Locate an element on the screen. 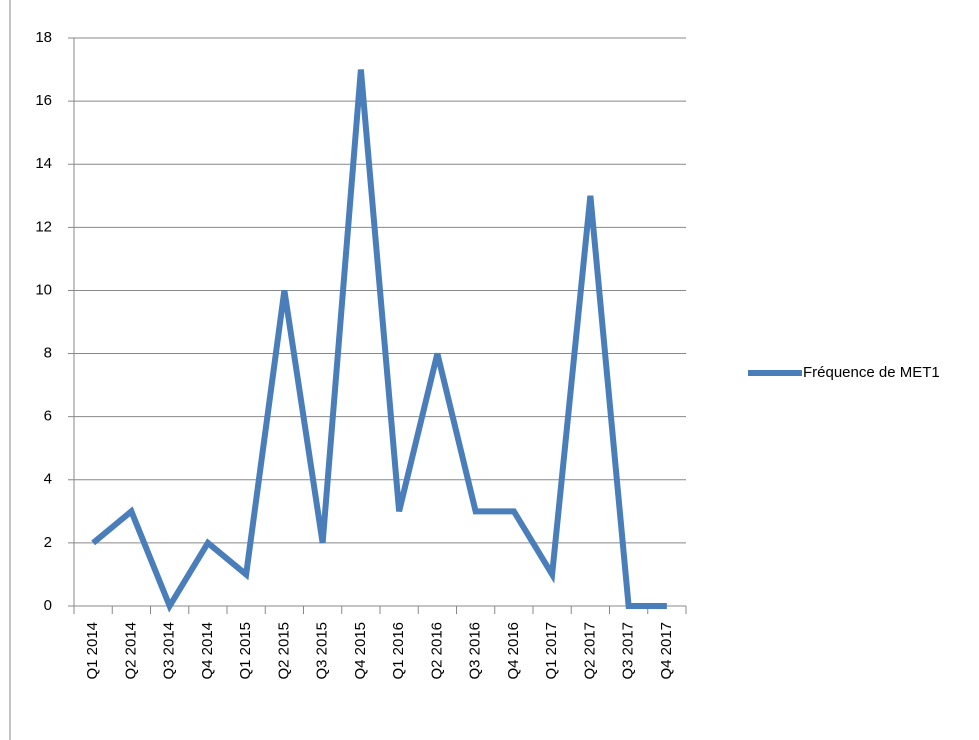  x-tick-label: Q1 2016 is located at coordinates (398, 651).